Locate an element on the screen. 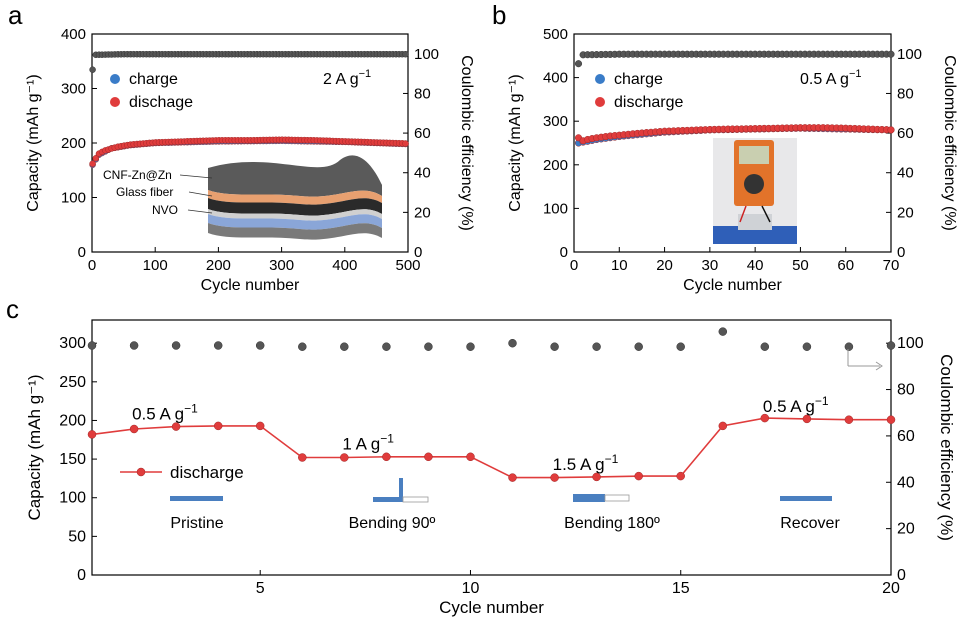  y-tick-label-b-4: 400 is located at coordinates (555, 78).